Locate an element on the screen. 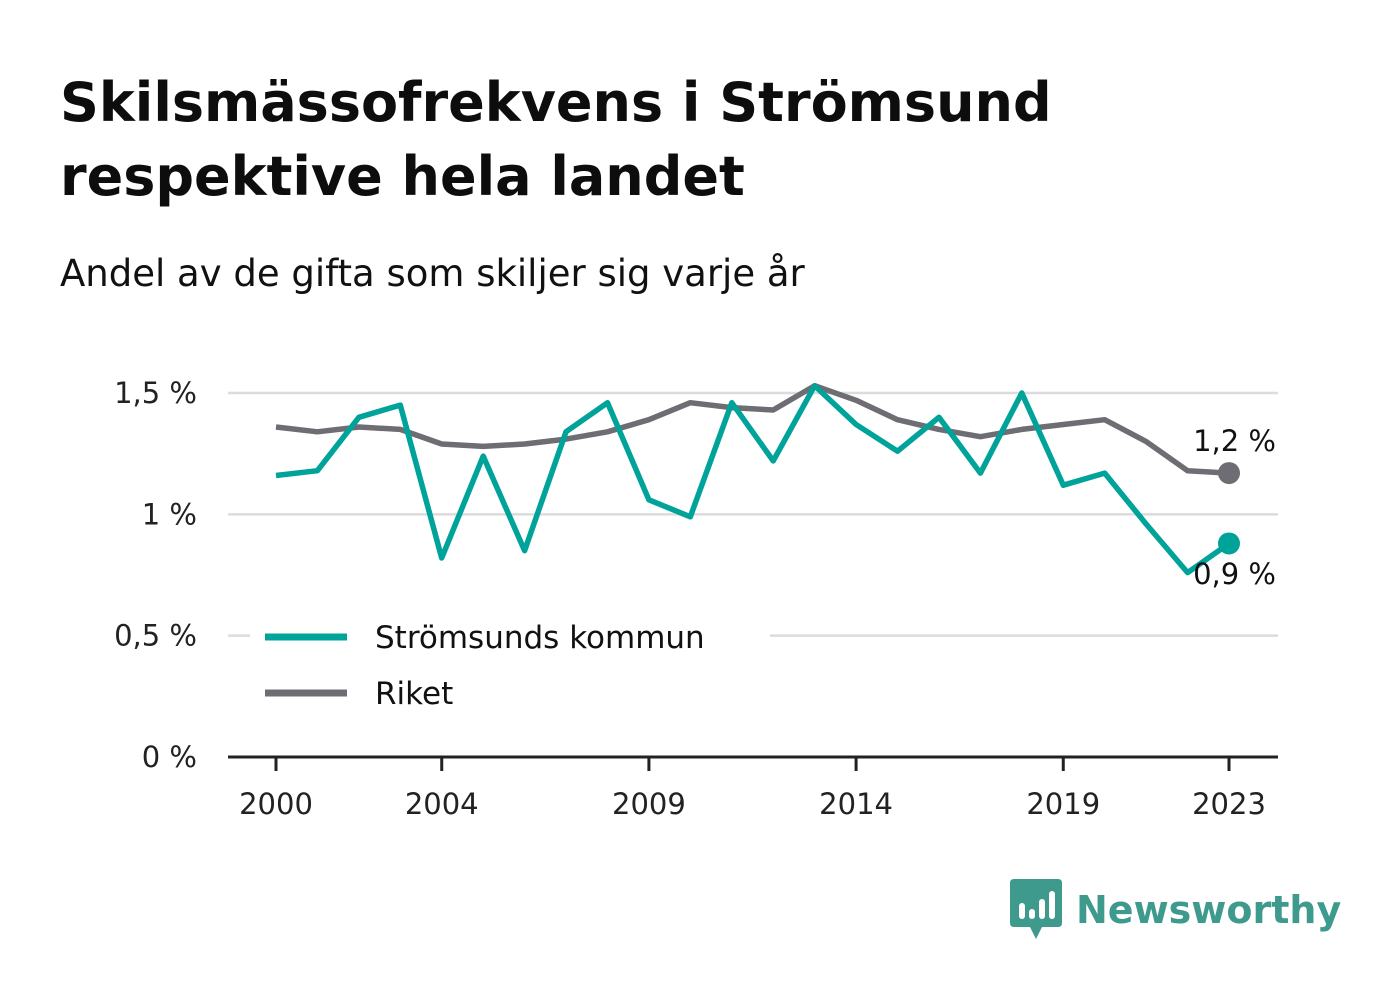 The width and height of the screenshot is (1382, 999). chart-title-line-2: respektive hela landet is located at coordinates (402, 176).